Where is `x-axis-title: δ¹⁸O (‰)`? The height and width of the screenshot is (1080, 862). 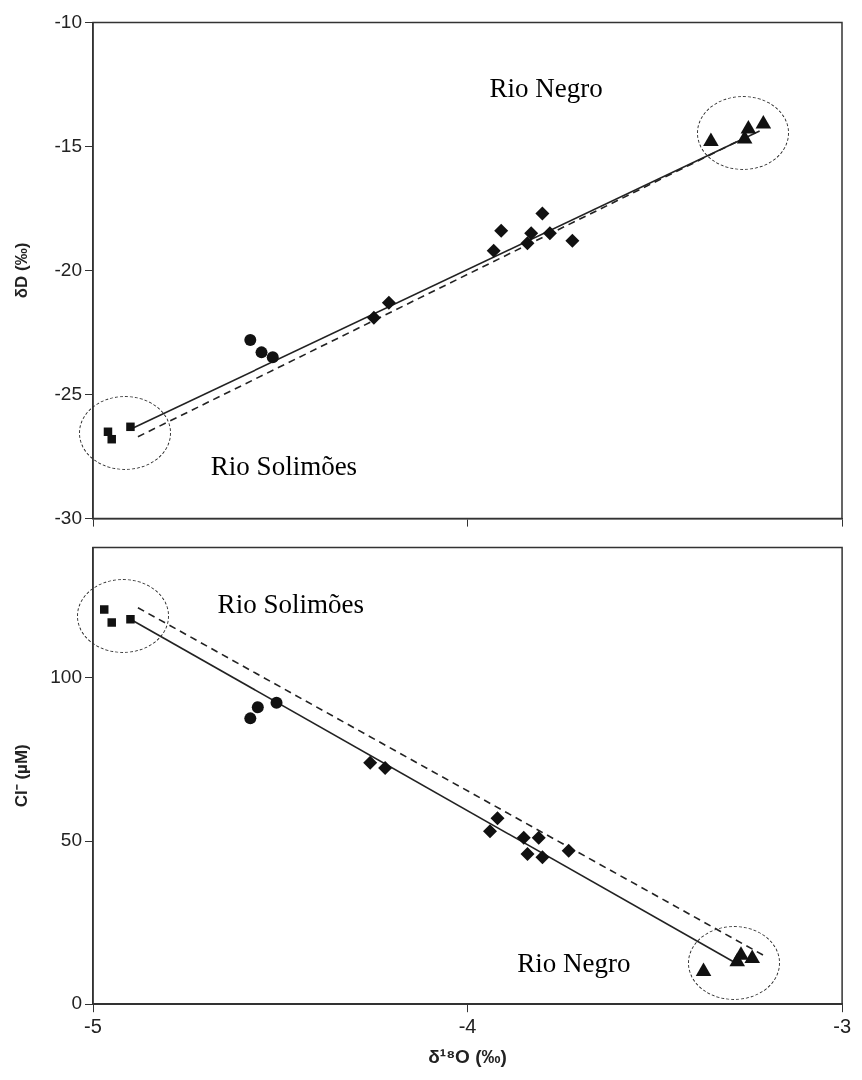 x-axis-title: δ¹⁸O (‰) is located at coordinates (467, 1056).